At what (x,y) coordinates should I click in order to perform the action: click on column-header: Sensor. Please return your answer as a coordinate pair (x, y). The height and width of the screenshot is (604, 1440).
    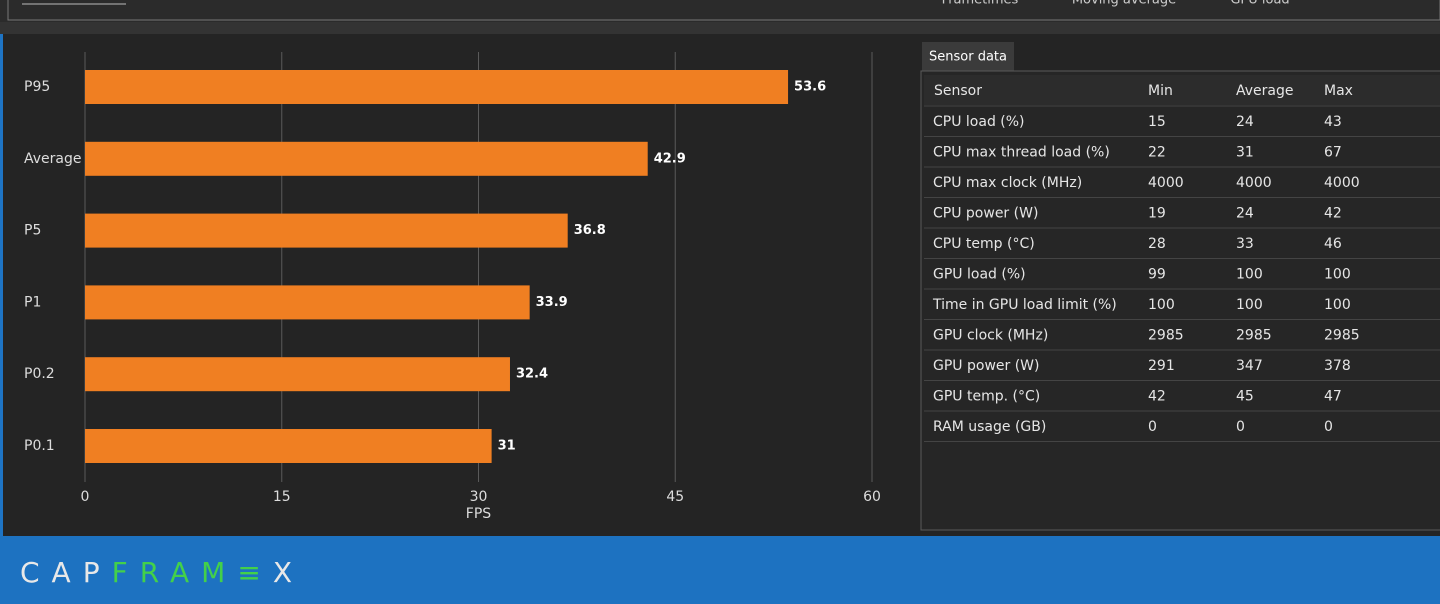
    Looking at the image, I should click on (958, 91).